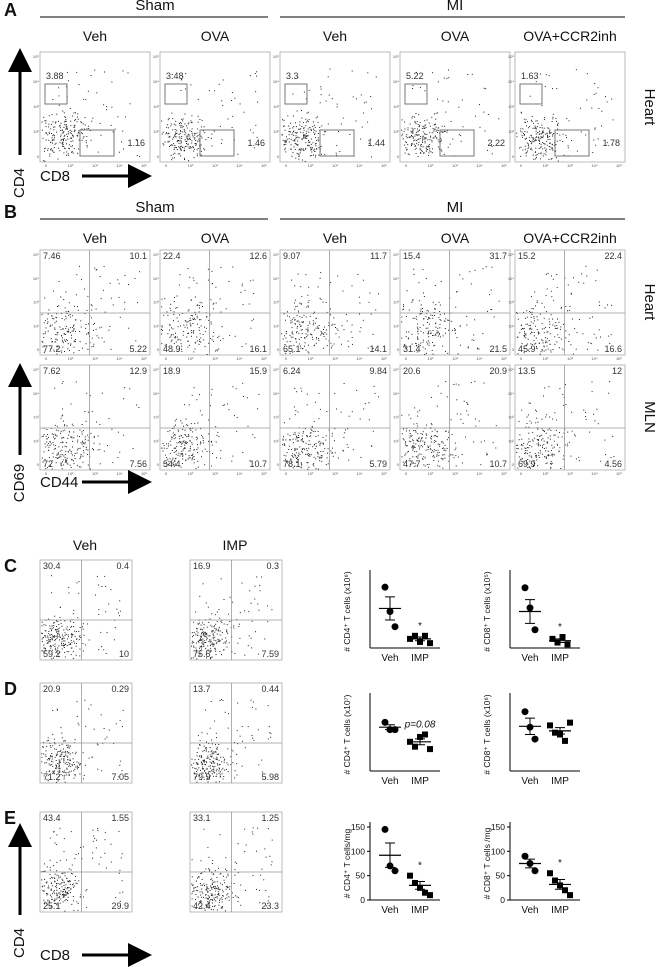 This screenshot has height=974, width=656. Describe the element at coordinates (412, 256) in the screenshot. I see `quadrant-value: 15.4` at that location.